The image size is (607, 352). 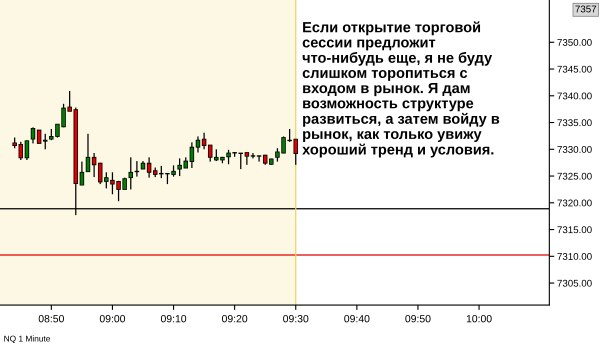 I want to click on text: 7357, so click(x=585, y=9).